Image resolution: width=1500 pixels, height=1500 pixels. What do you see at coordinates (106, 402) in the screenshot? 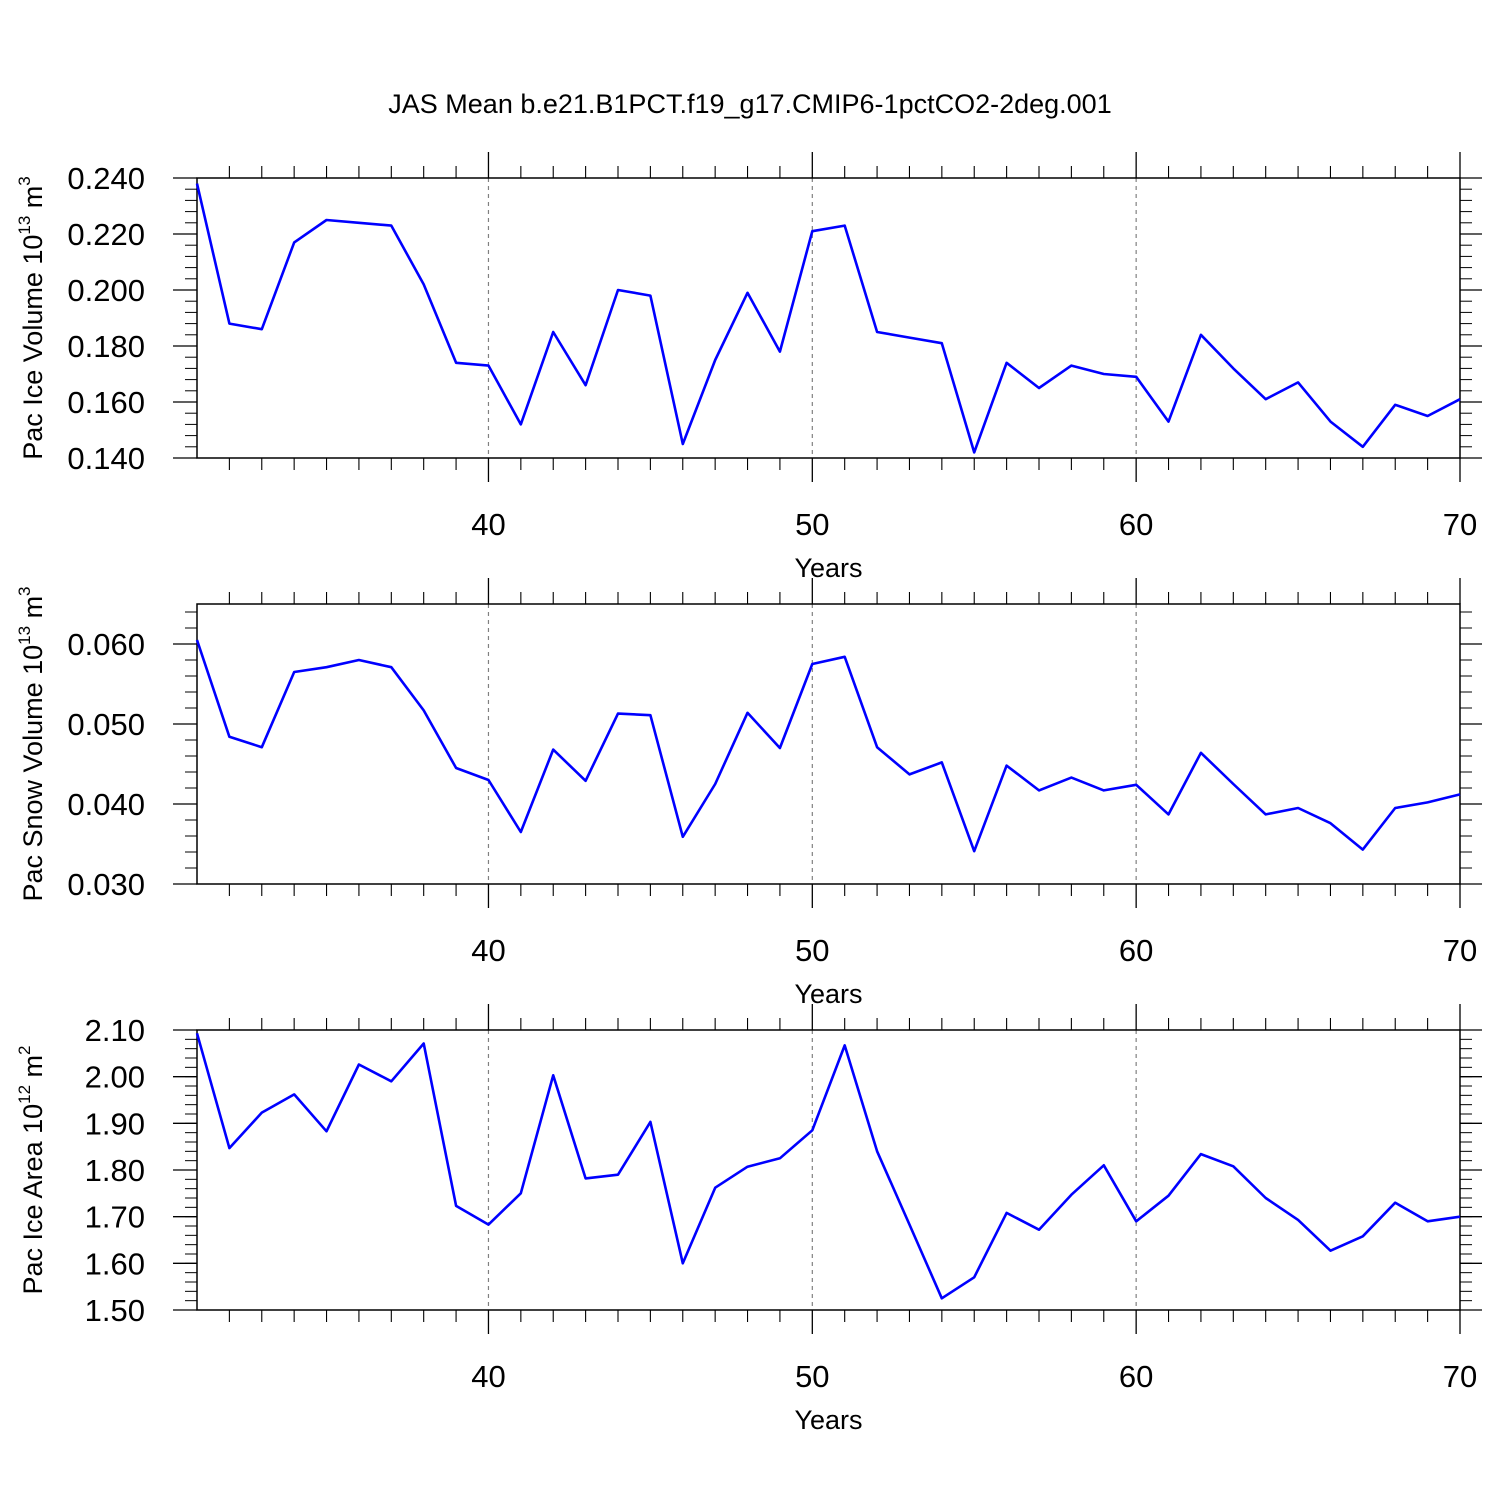
I see `y-tick-label: 0.160` at bounding box center [106, 402].